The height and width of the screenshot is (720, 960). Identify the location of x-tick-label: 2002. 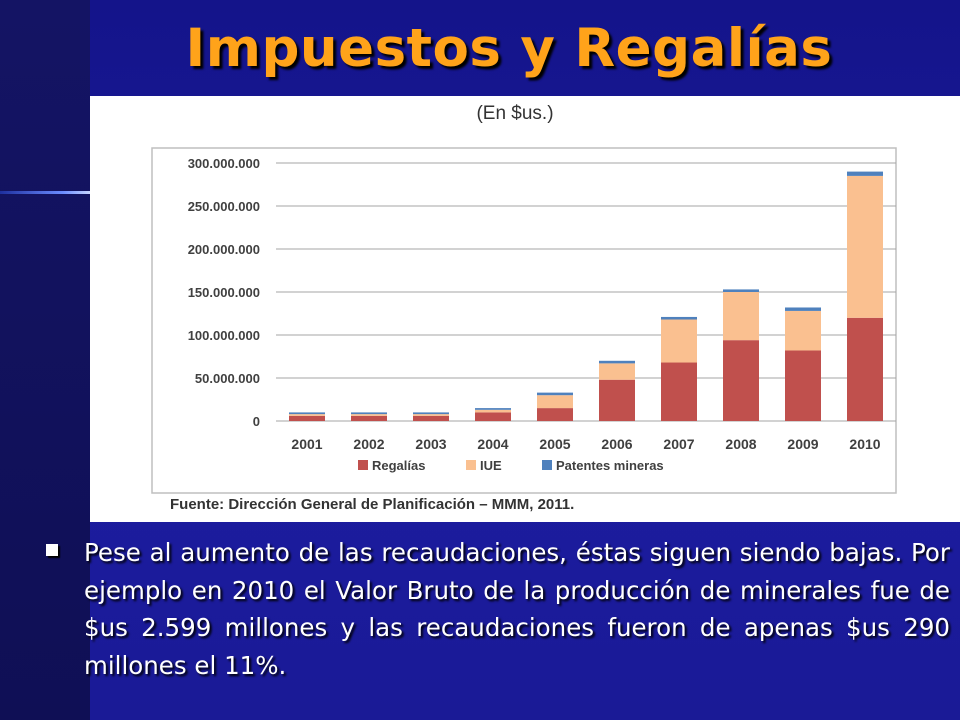
(368, 444).